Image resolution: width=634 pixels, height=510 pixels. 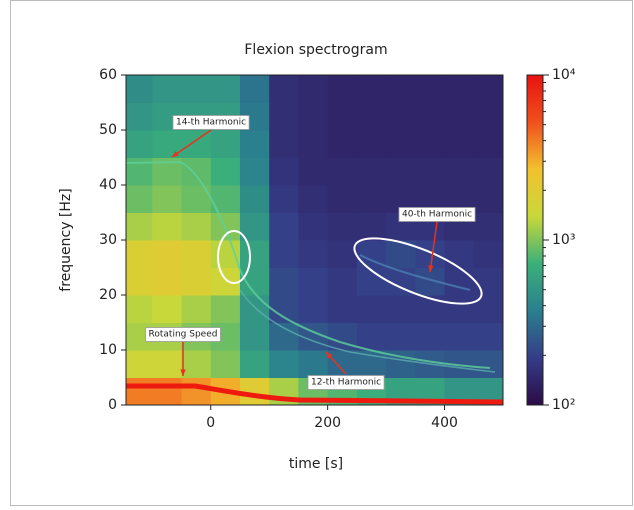 What do you see at coordinates (444, 423) in the screenshot?
I see `x-tick-label: 400` at bounding box center [444, 423].